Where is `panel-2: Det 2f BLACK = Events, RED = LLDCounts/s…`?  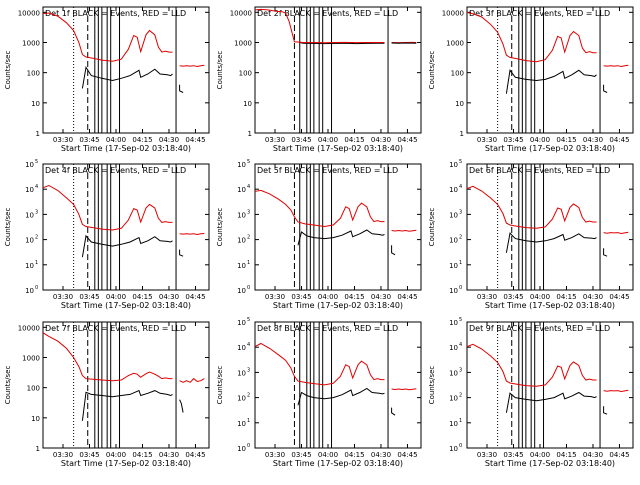
panel-2: Det 2f BLACK = Events, RED = LLDCounts/s… is located at coordinates (318, 80).